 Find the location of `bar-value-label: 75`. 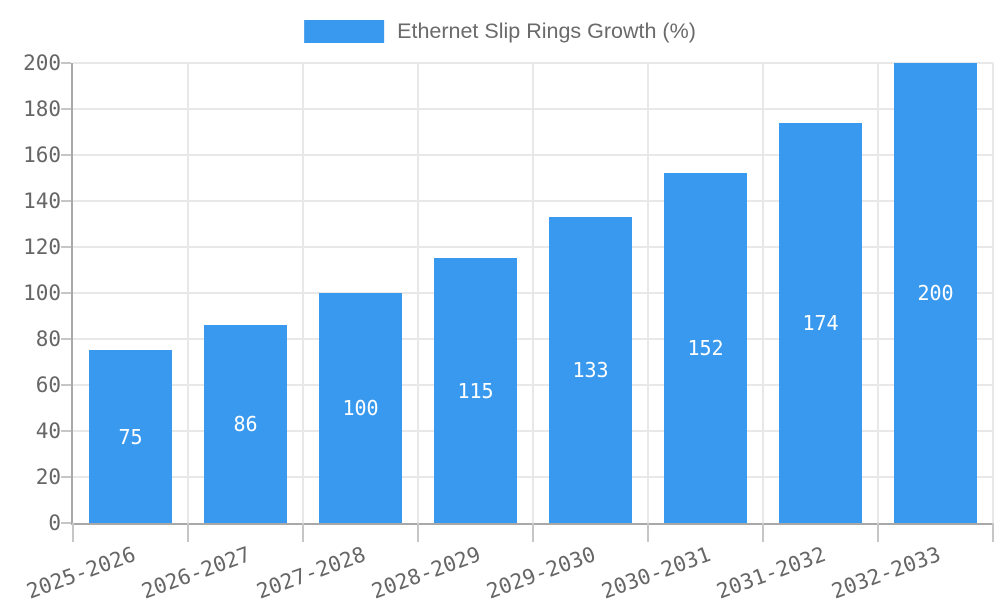

bar-value-label: 75 is located at coordinates (130, 436).